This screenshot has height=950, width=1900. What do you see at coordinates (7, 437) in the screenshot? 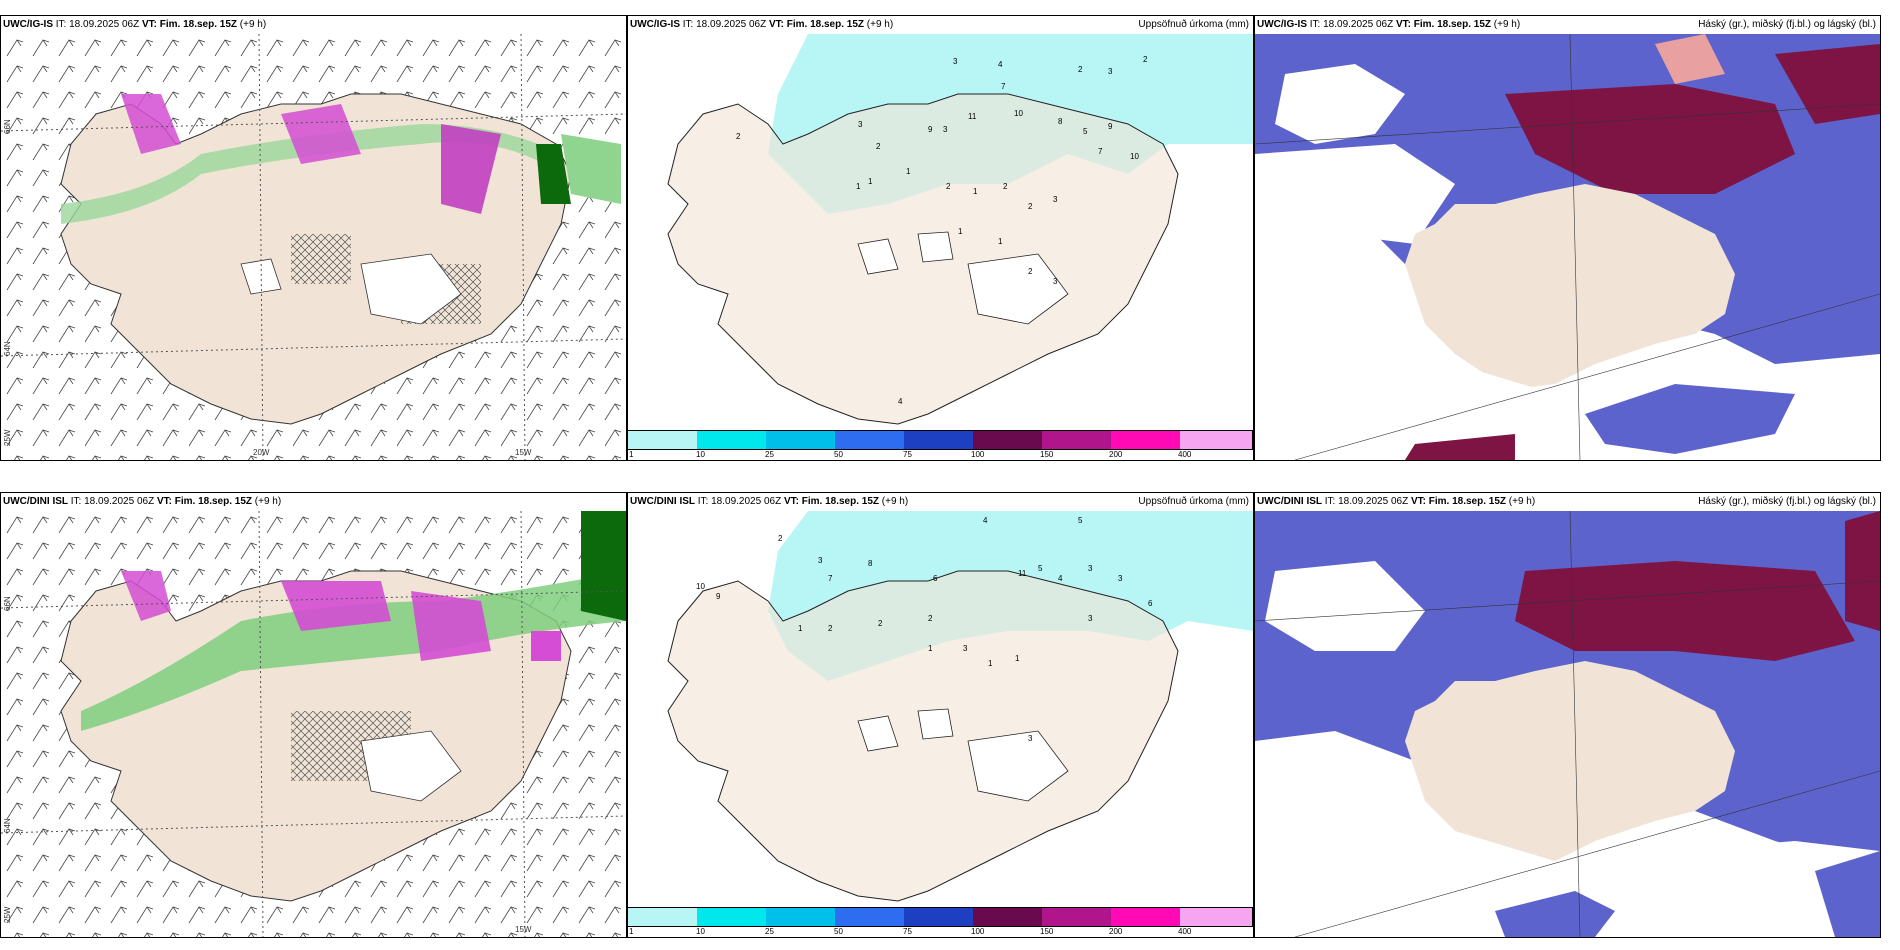
I see `lon-label-25w: 25W` at bounding box center [7, 437].